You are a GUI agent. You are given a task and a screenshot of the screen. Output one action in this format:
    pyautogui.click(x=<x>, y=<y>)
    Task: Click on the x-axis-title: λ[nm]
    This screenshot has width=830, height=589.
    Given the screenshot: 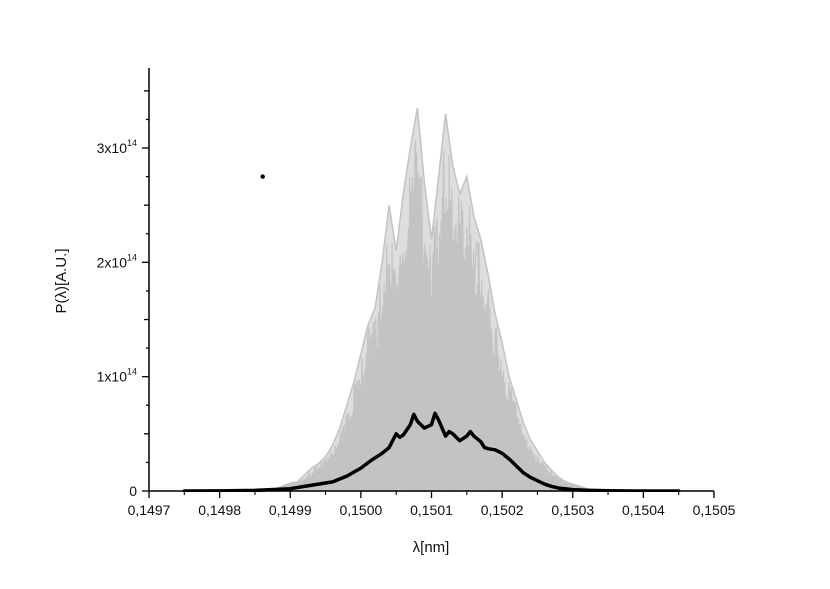 What is the action you would take?
    pyautogui.click(x=431, y=547)
    